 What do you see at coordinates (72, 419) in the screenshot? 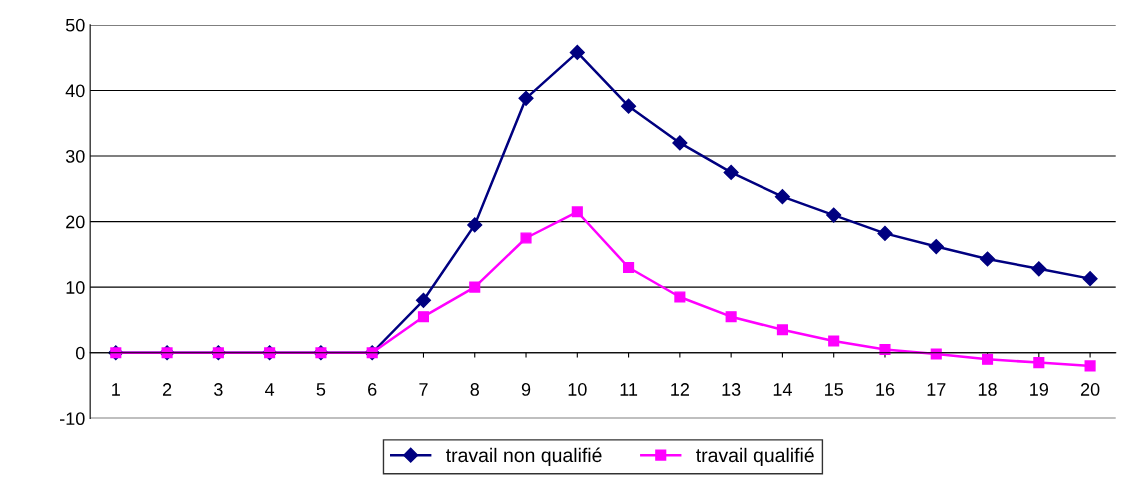
I see `y-tick-label: -10` at bounding box center [72, 419].